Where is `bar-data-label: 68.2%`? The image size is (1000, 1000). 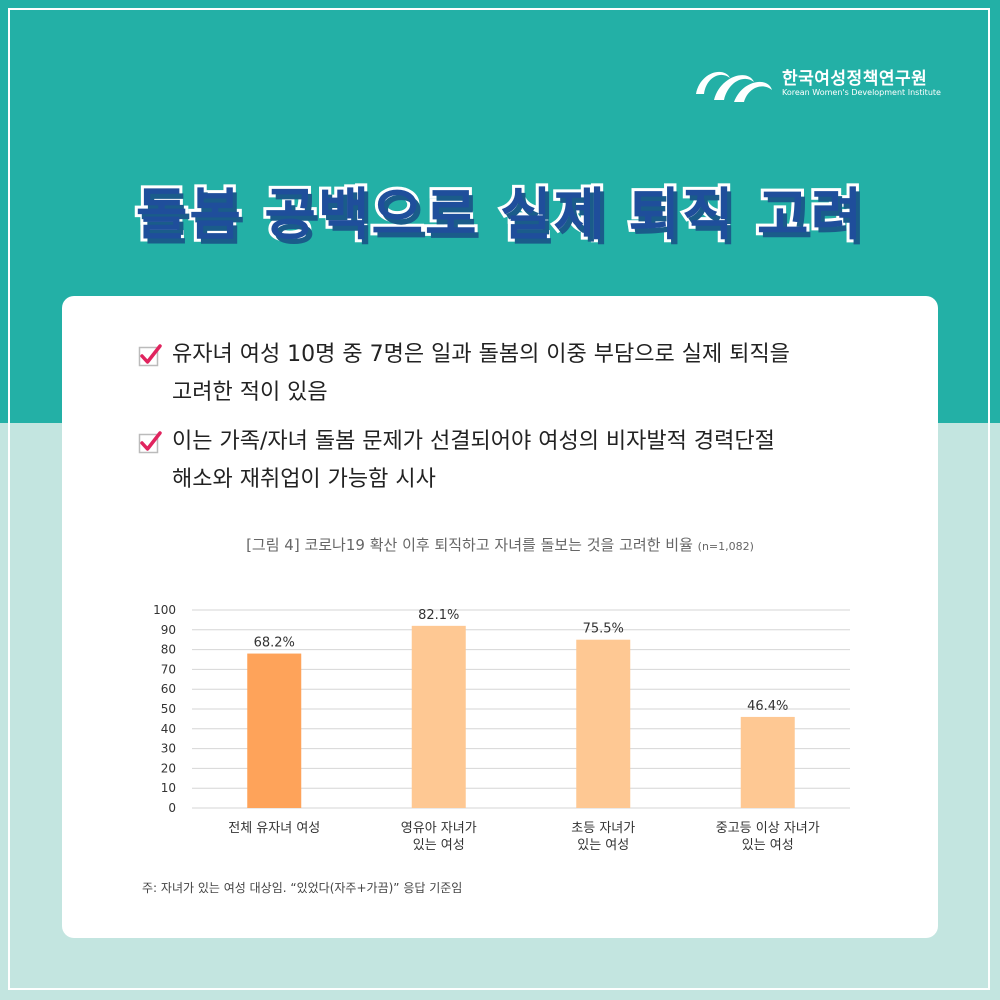 bar-data-label: 68.2% is located at coordinates (274, 643).